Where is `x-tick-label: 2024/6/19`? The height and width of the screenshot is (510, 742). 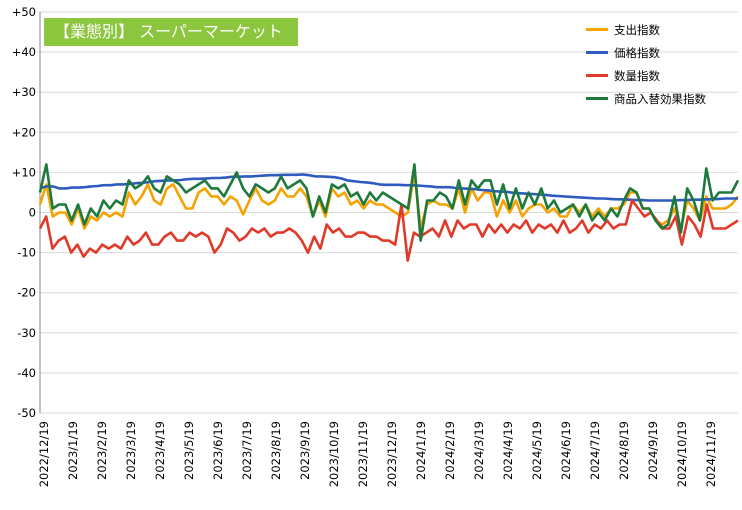
x-tick-label: 2024/6/19 is located at coordinates (566, 450).